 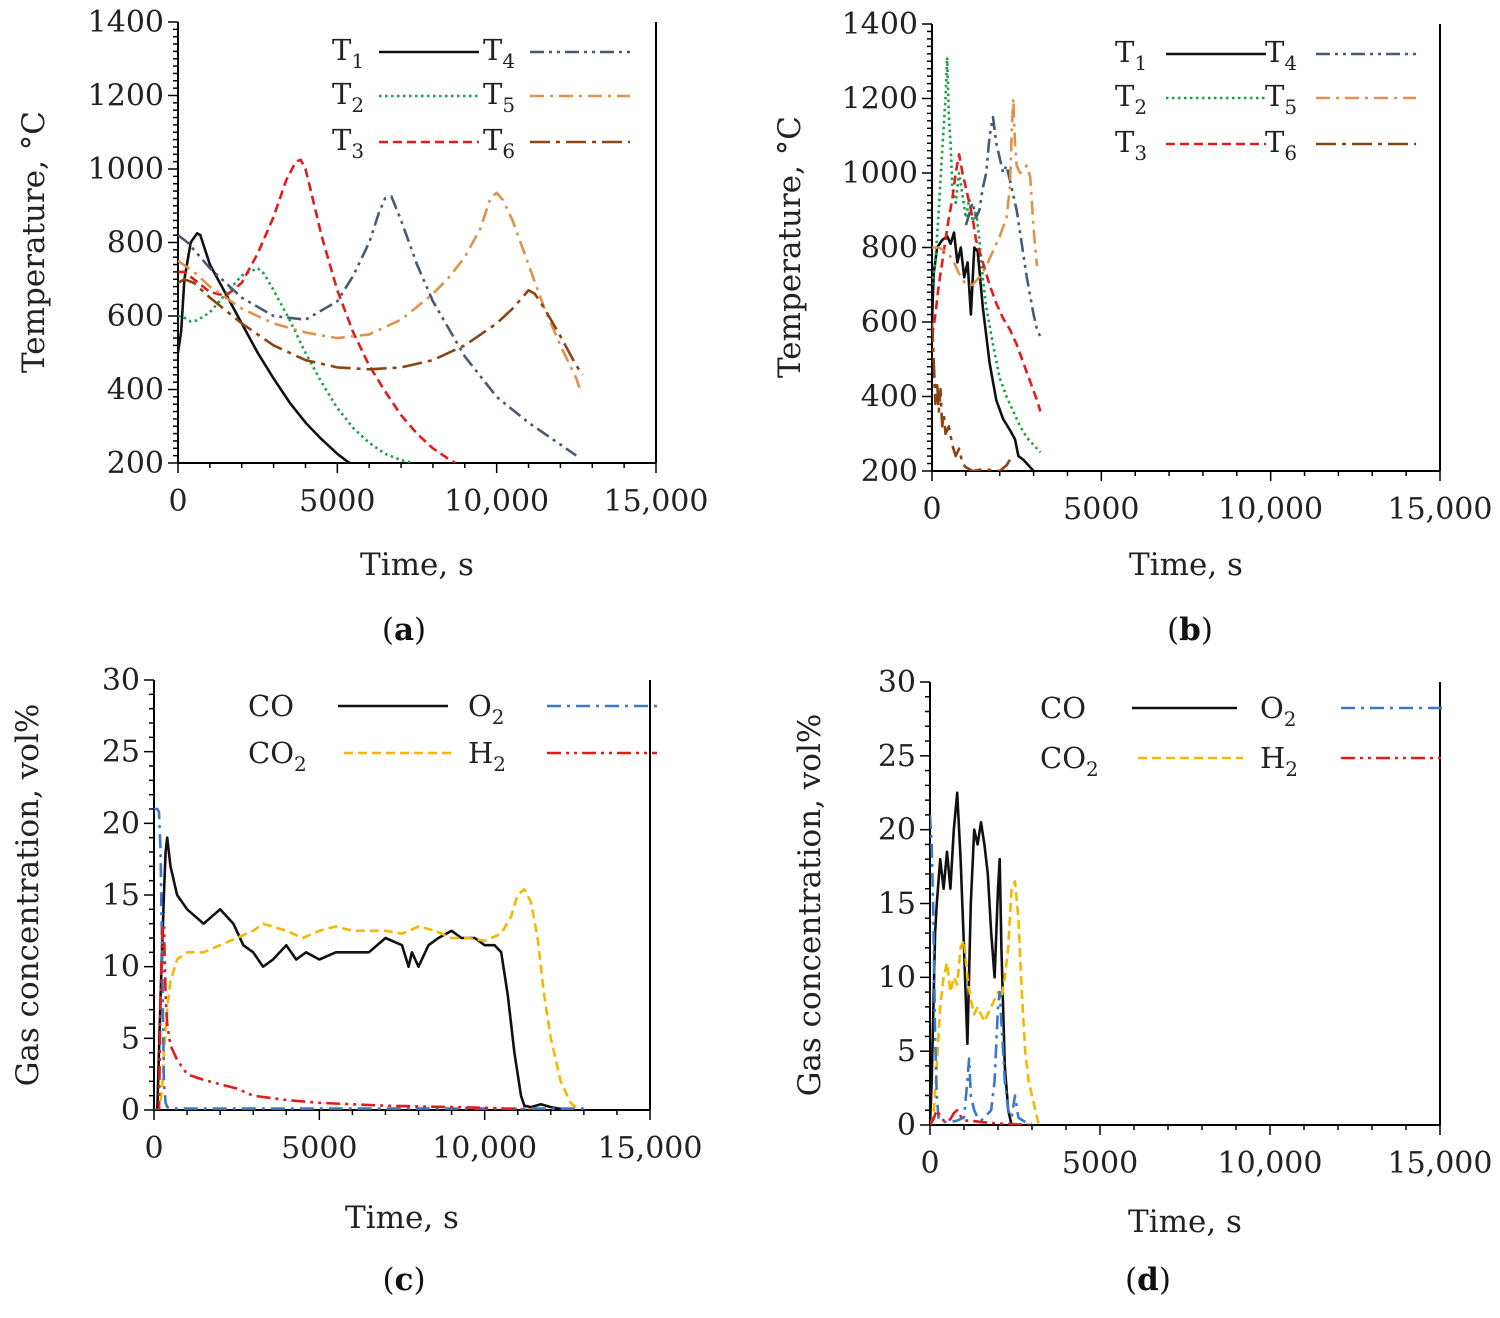 I want to click on series-line-o2, so click(x=369, y=958).